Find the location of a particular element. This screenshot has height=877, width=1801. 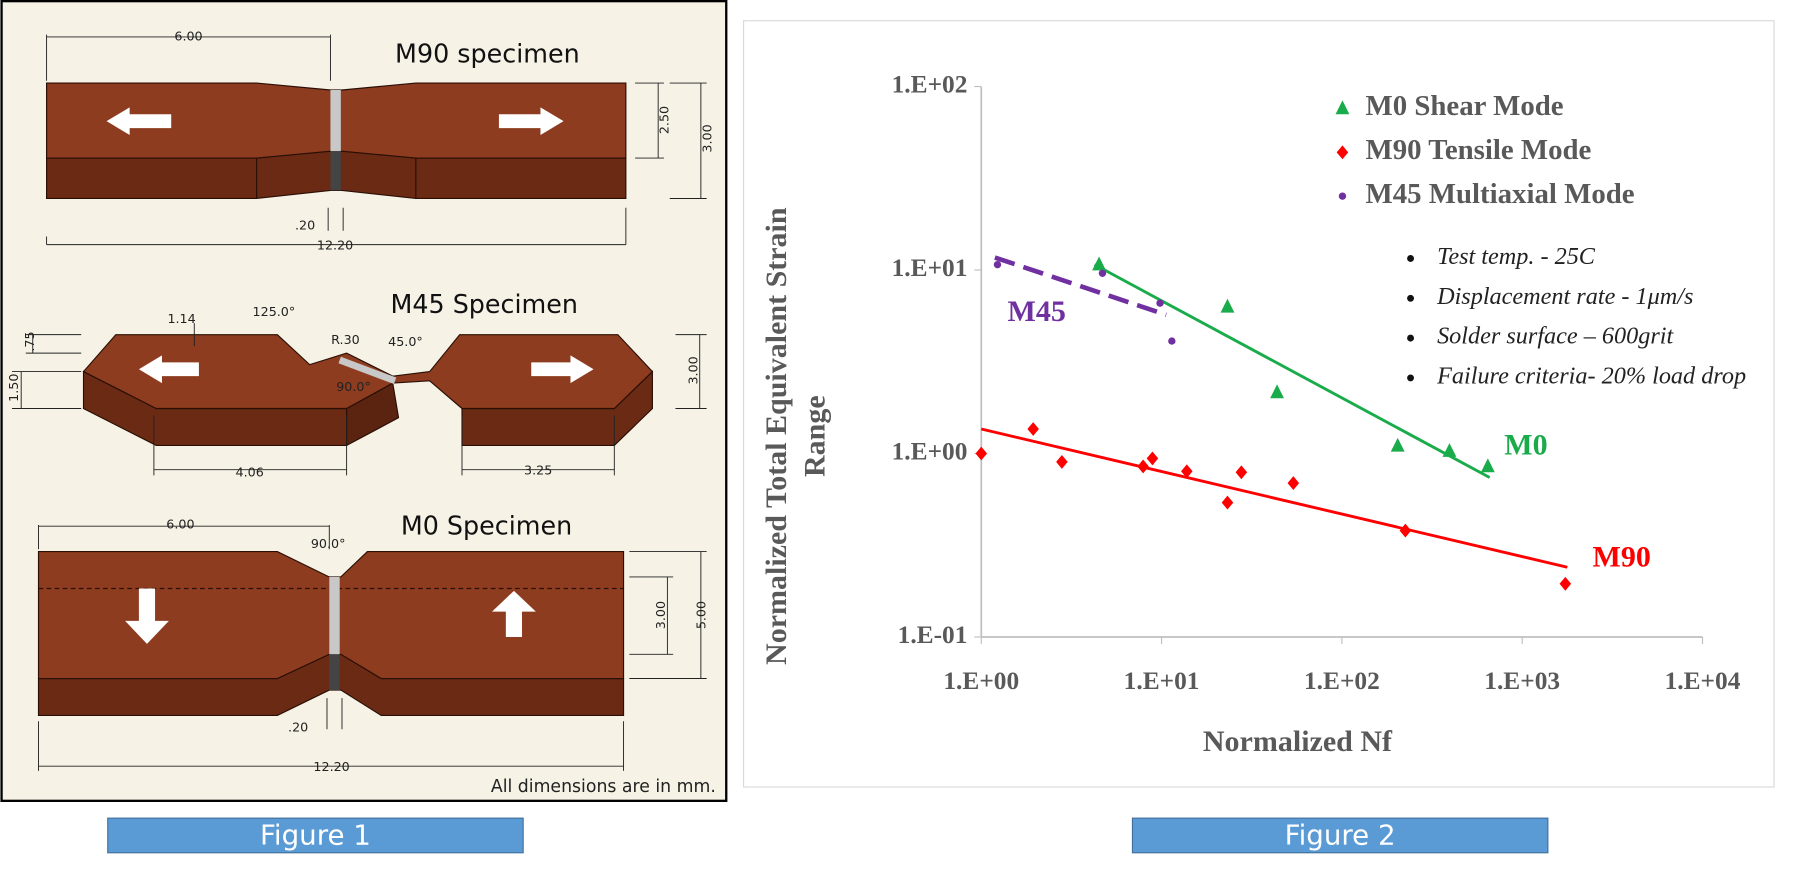

trend-label: M45 is located at coordinates (1037, 311).